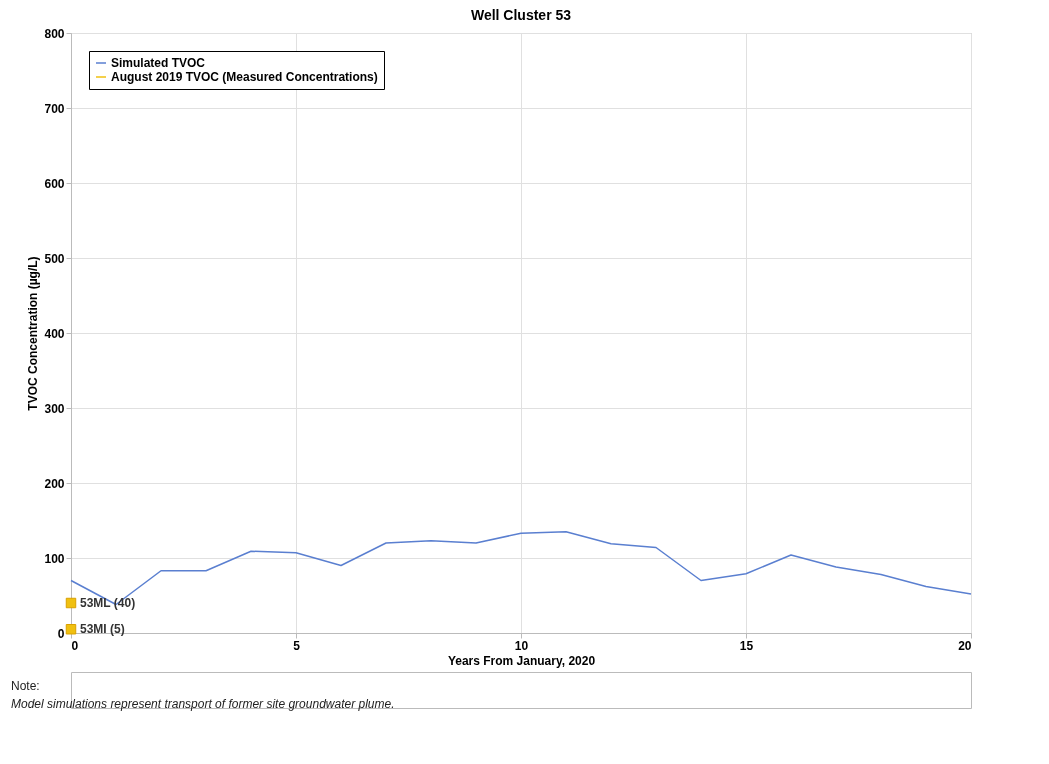 The height and width of the screenshot is (764, 1049). I want to click on legend-label: August 2019 TVOC (Measured Concentrations), so click(244, 77).